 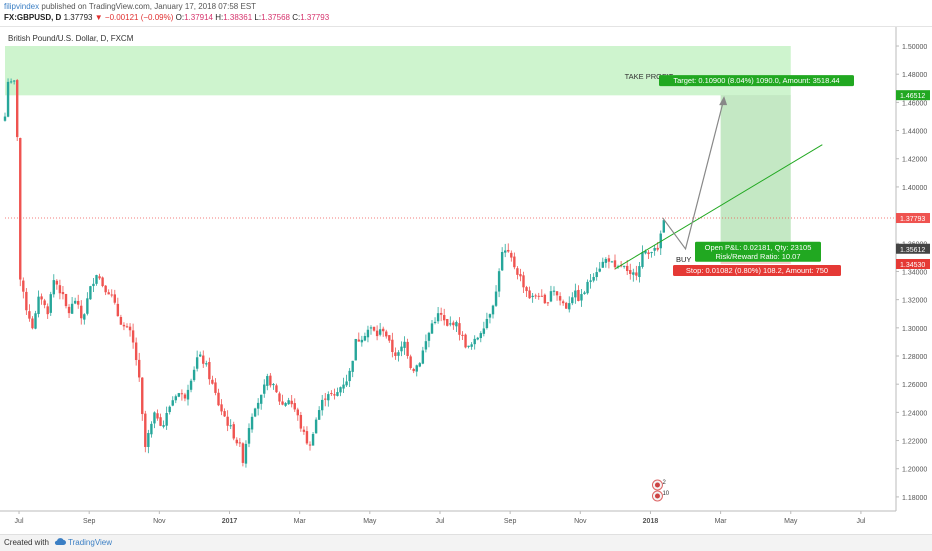 I want to click on price-tick-label: 1.34000, so click(x=914, y=272).